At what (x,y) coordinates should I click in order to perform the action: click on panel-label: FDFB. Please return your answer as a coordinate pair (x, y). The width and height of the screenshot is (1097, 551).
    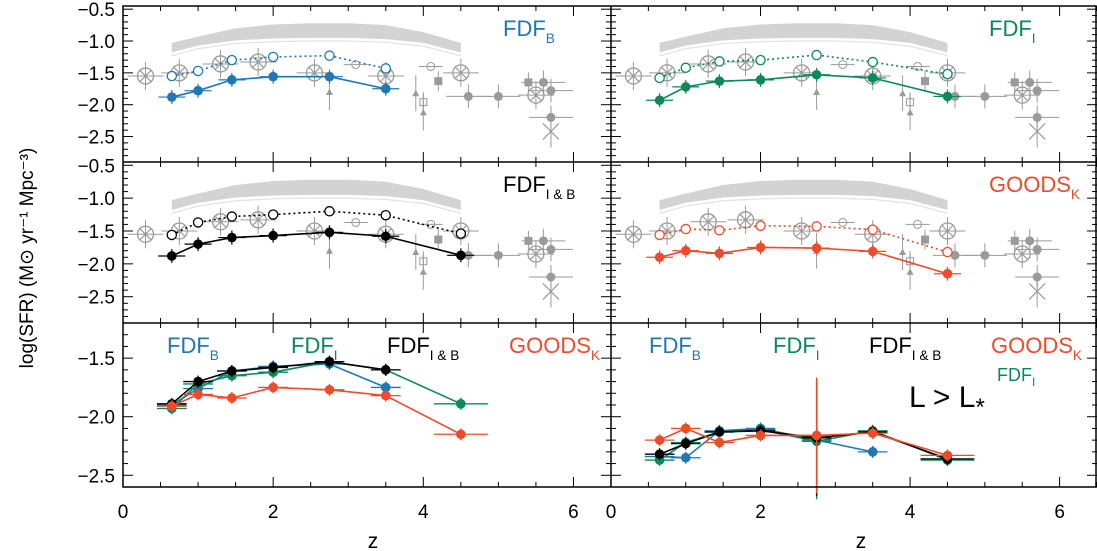
    Looking at the image, I should click on (529, 31).